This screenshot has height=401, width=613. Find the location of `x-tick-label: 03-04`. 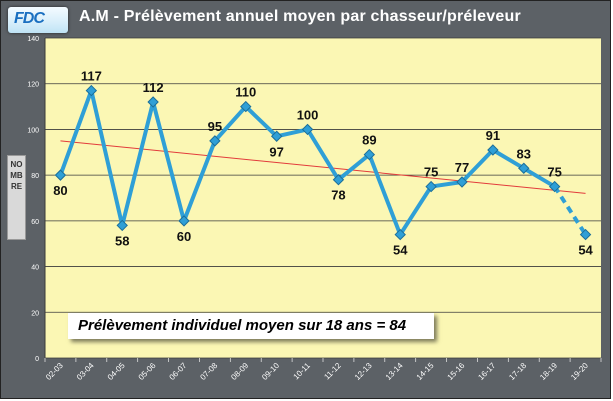

x-tick-label: 03-04 is located at coordinates (85, 371).